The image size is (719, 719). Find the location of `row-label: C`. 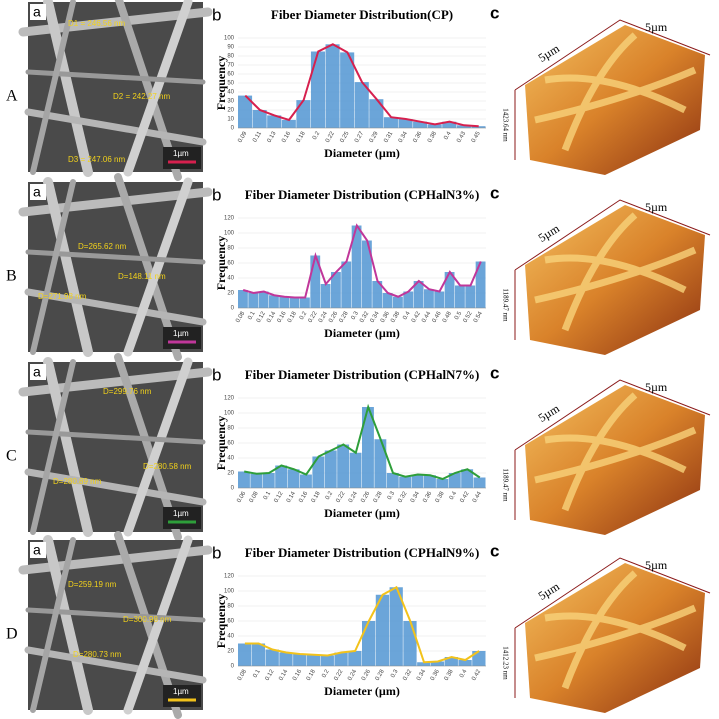

row-label: C is located at coordinates (11, 456).